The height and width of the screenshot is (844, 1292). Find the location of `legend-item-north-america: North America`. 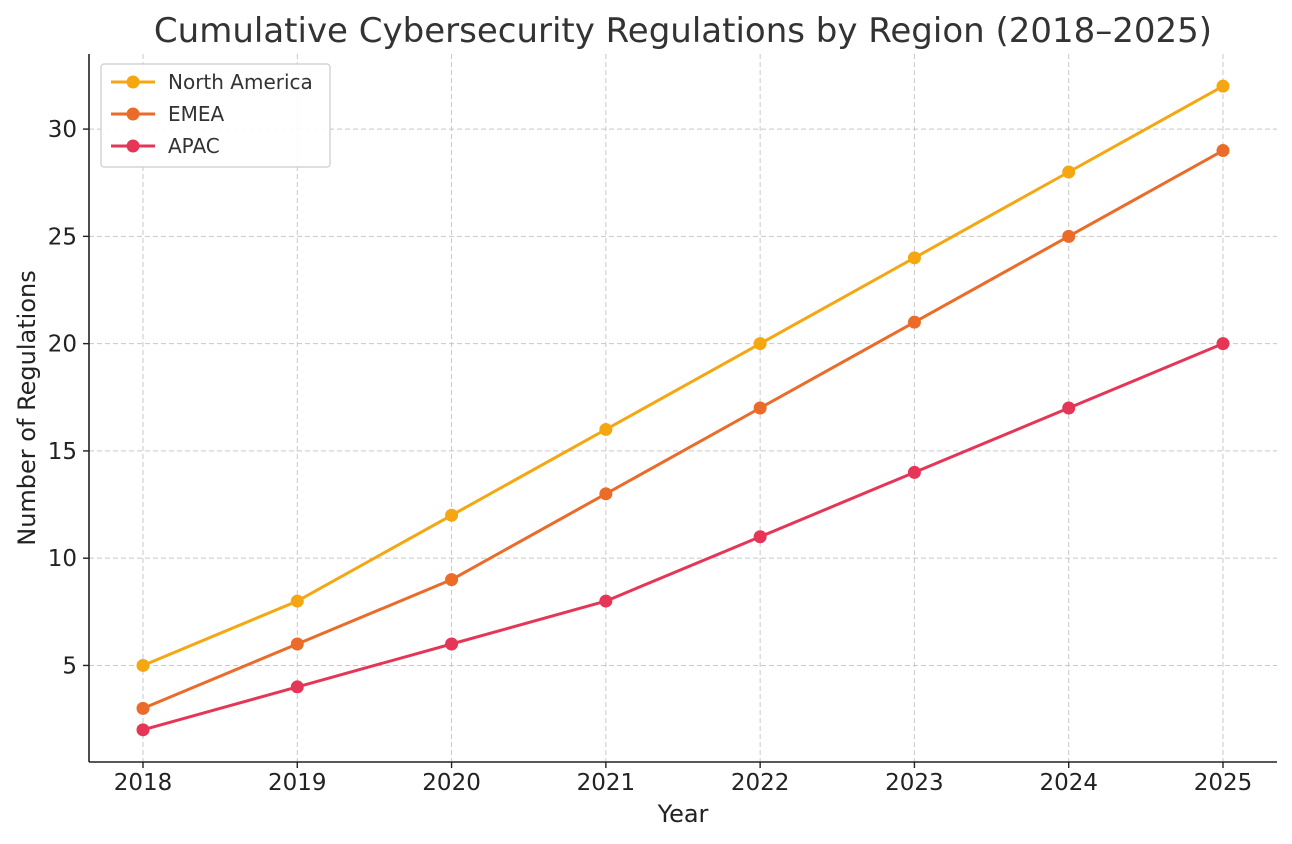

legend-item-north-america: North America is located at coordinates (212, 82).